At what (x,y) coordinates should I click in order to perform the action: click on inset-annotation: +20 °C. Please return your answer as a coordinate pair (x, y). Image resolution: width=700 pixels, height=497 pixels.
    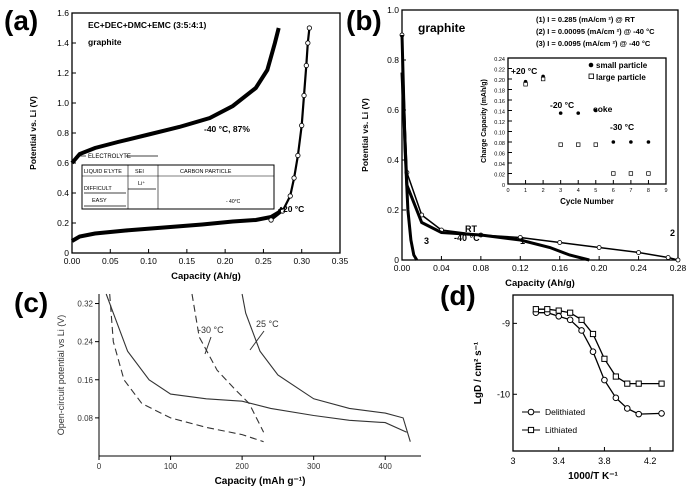
    Looking at the image, I should click on (524, 71).